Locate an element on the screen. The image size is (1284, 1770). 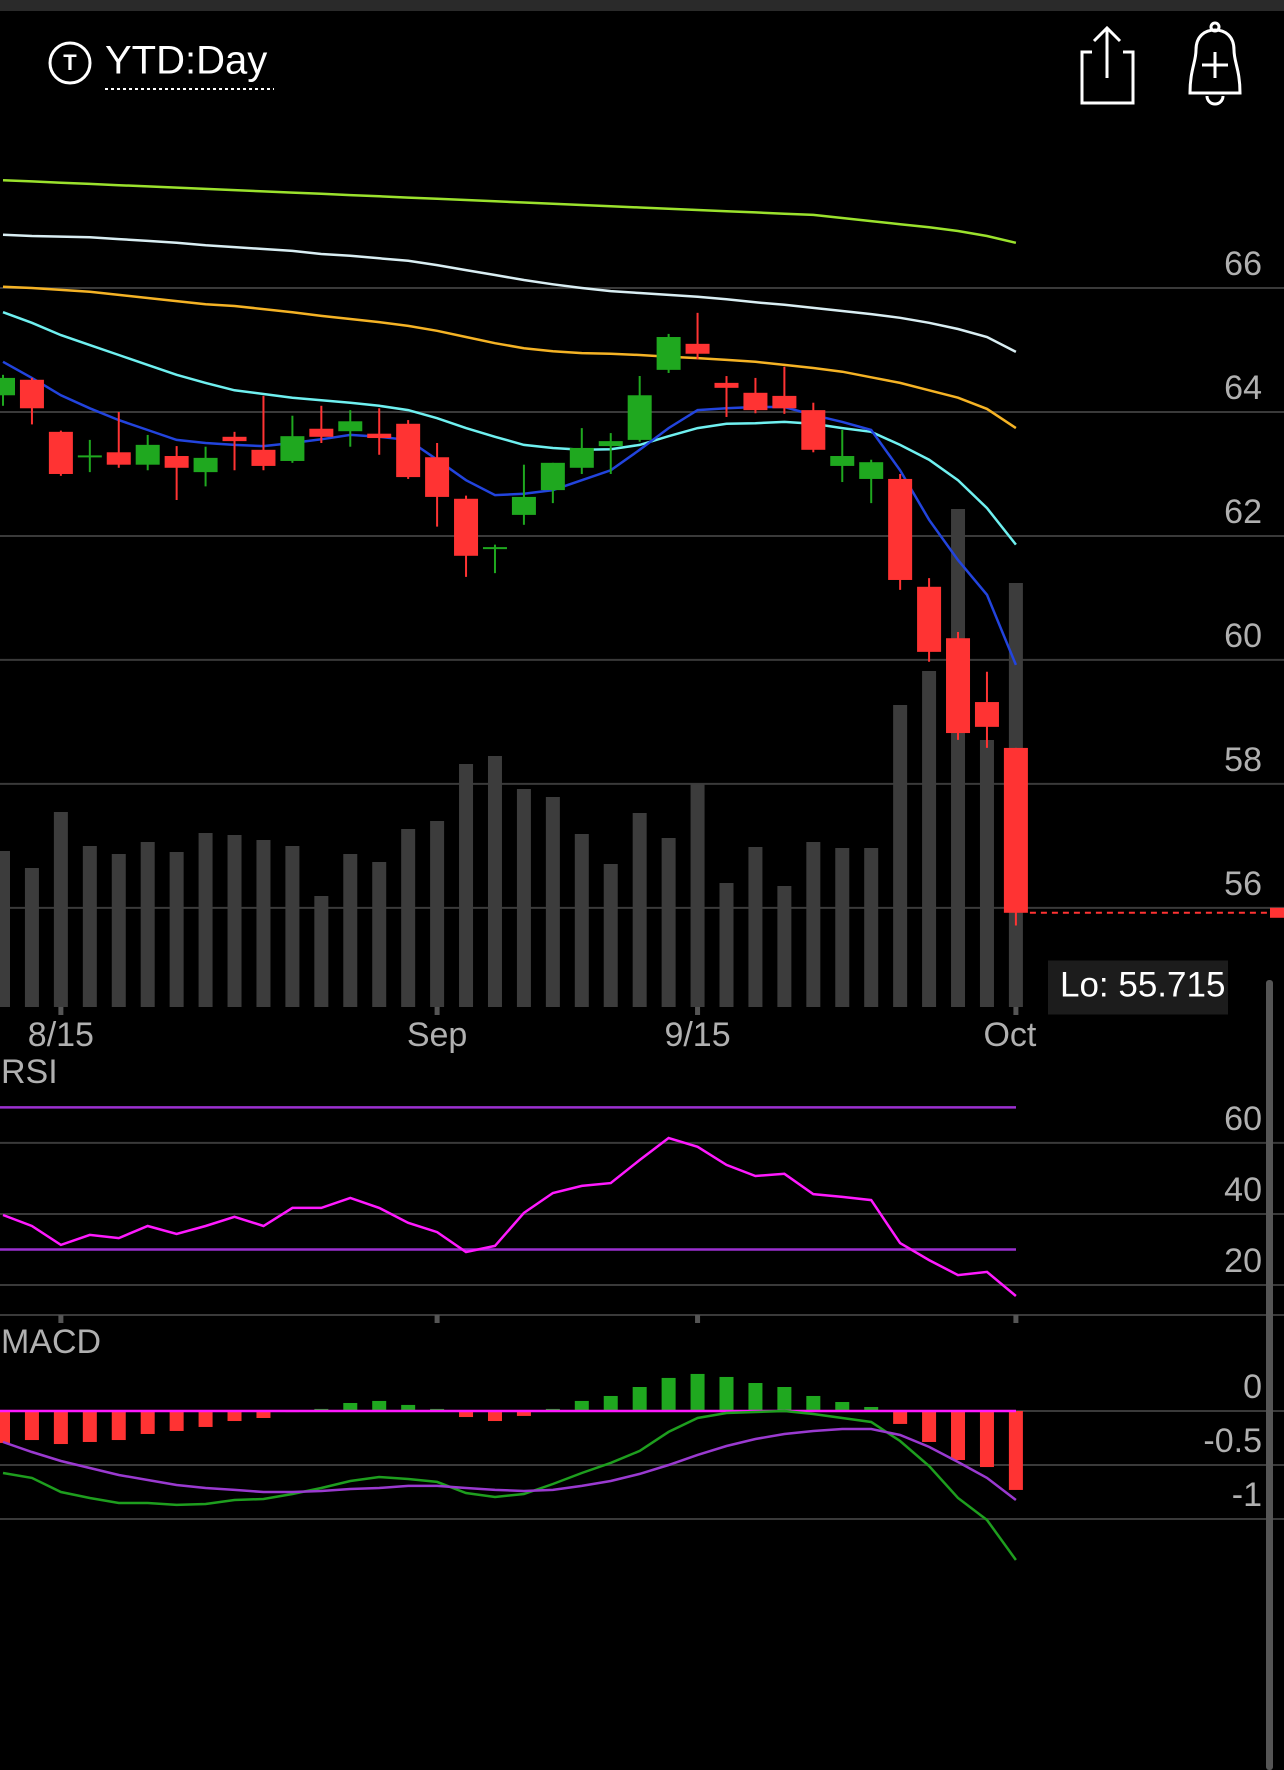
ticker-icon is located at coordinates (70, 63).